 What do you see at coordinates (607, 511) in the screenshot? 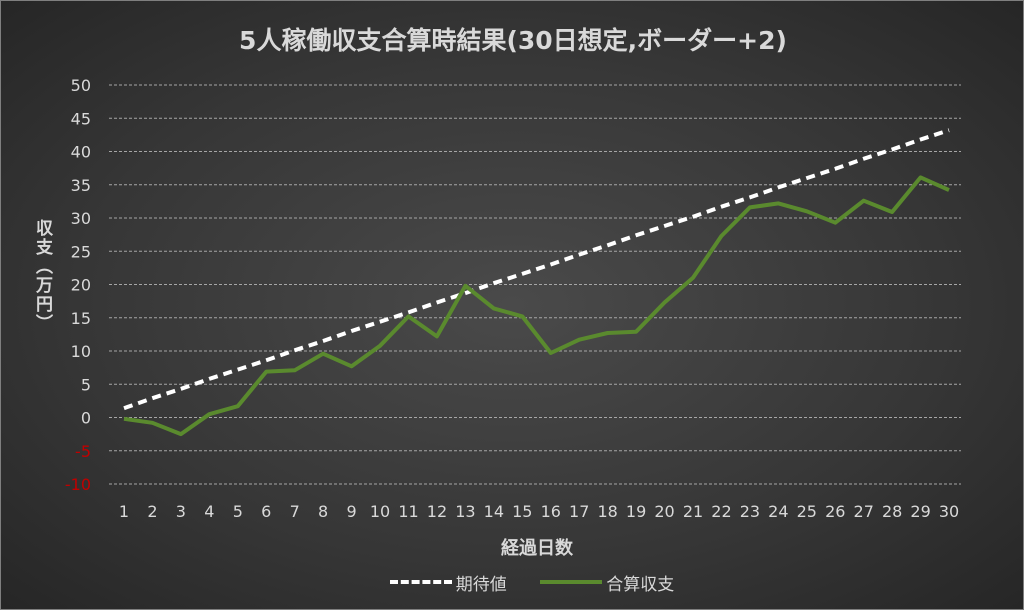
I see `x-tick-label: 18` at bounding box center [607, 511].